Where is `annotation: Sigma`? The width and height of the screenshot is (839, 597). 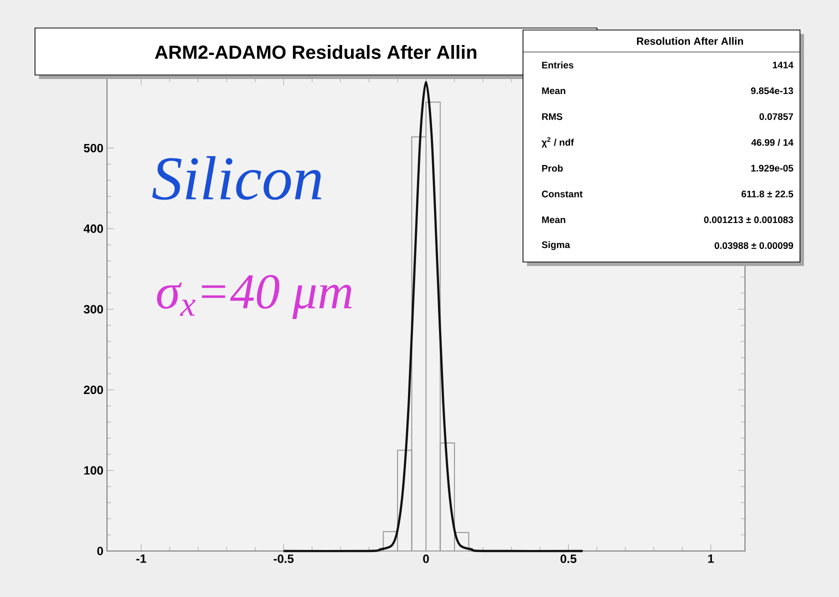 annotation: Sigma is located at coordinates (556, 245).